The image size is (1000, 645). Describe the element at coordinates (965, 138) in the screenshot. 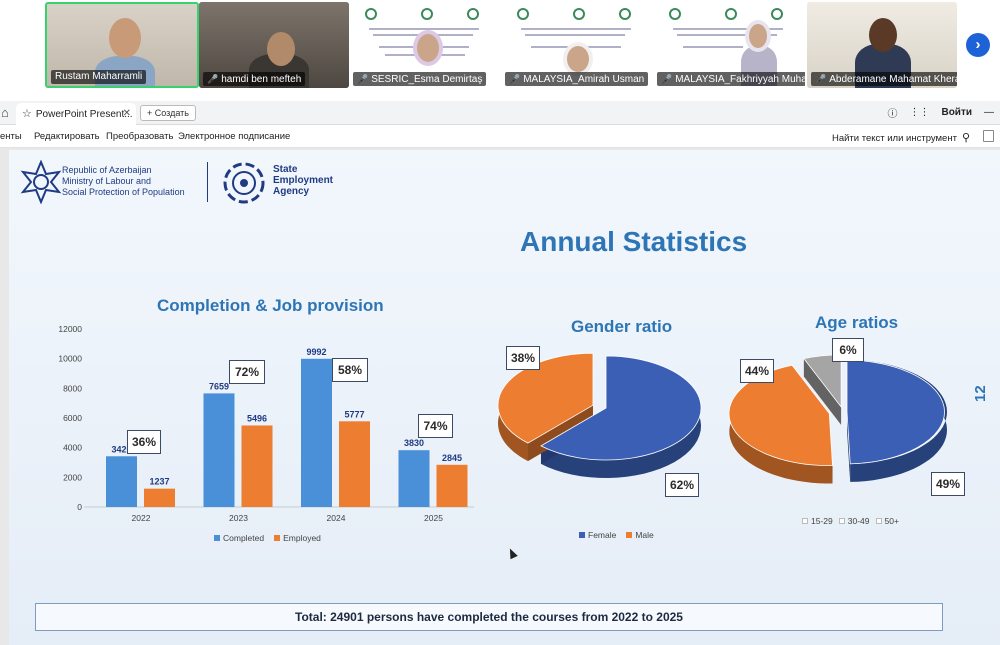

I see `search-icon: ⚲` at that location.